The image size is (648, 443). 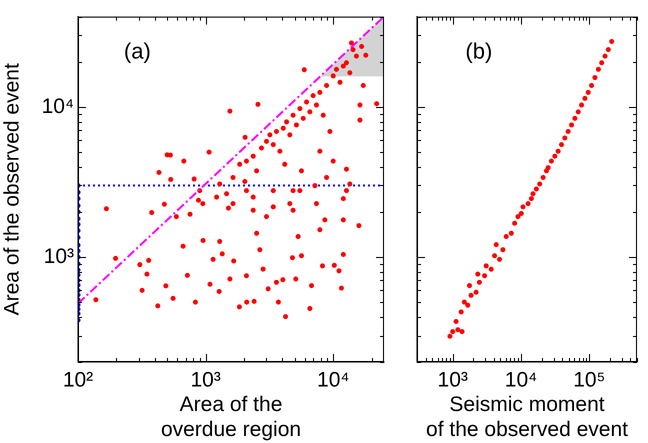 I want to click on x-tick-label: 10⁵, so click(x=589, y=380).